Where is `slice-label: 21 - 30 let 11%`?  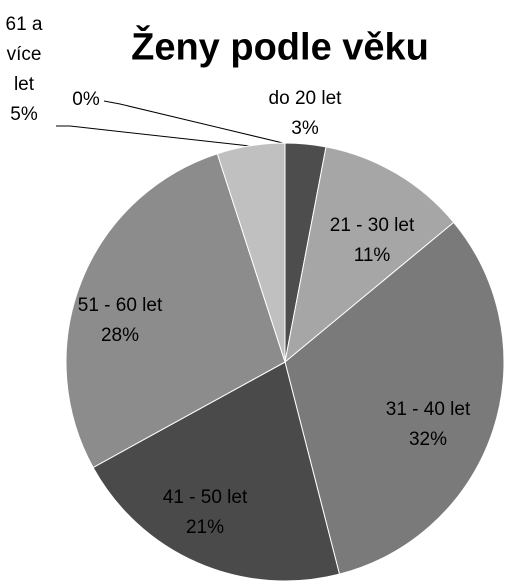 slice-label: 21 - 30 let 11% is located at coordinates (372, 241).